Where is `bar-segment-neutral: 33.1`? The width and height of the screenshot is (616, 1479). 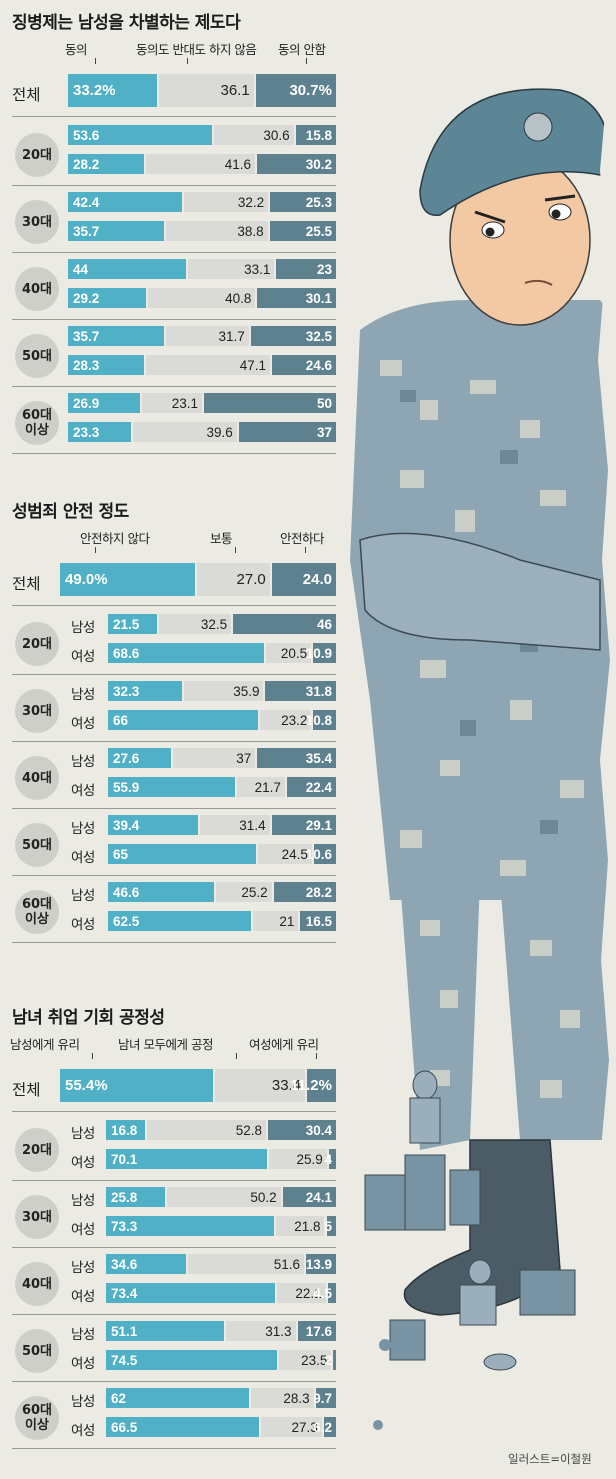 bar-segment-neutral: 33.1 is located at coordinates (230, 269).